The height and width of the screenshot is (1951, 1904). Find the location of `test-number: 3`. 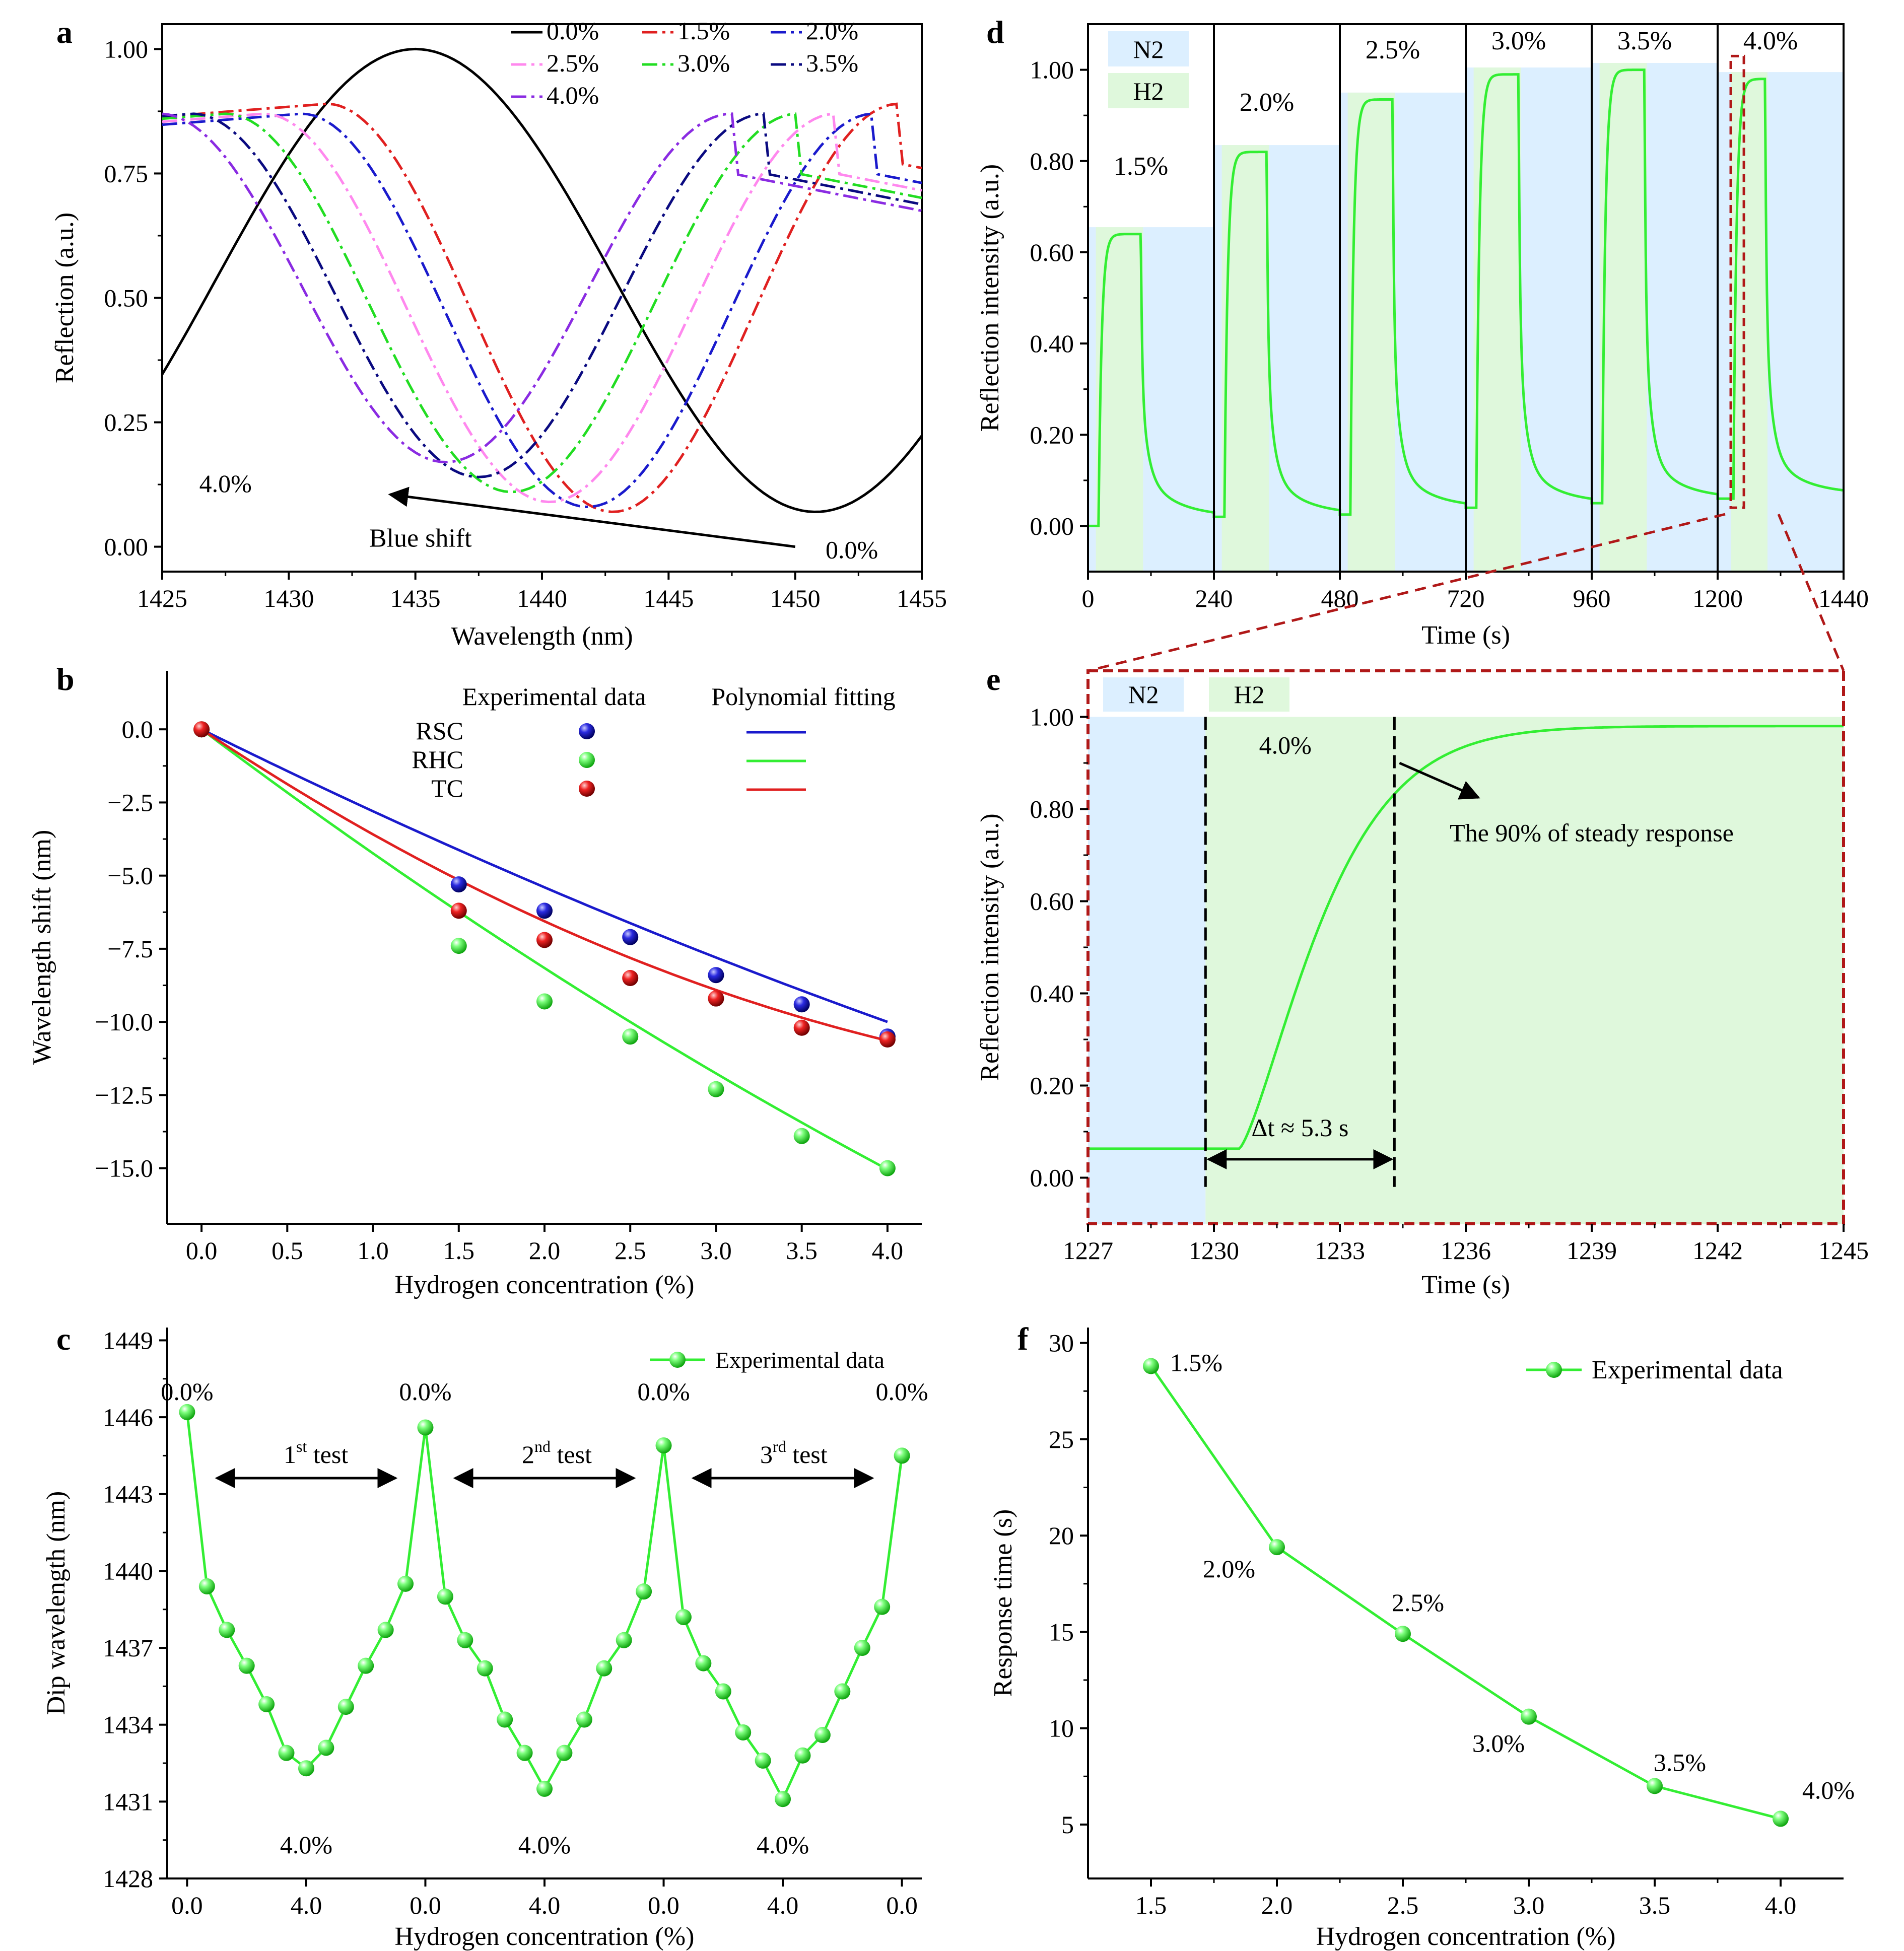

test-number: 3 is located at coordinates (766, 1455).